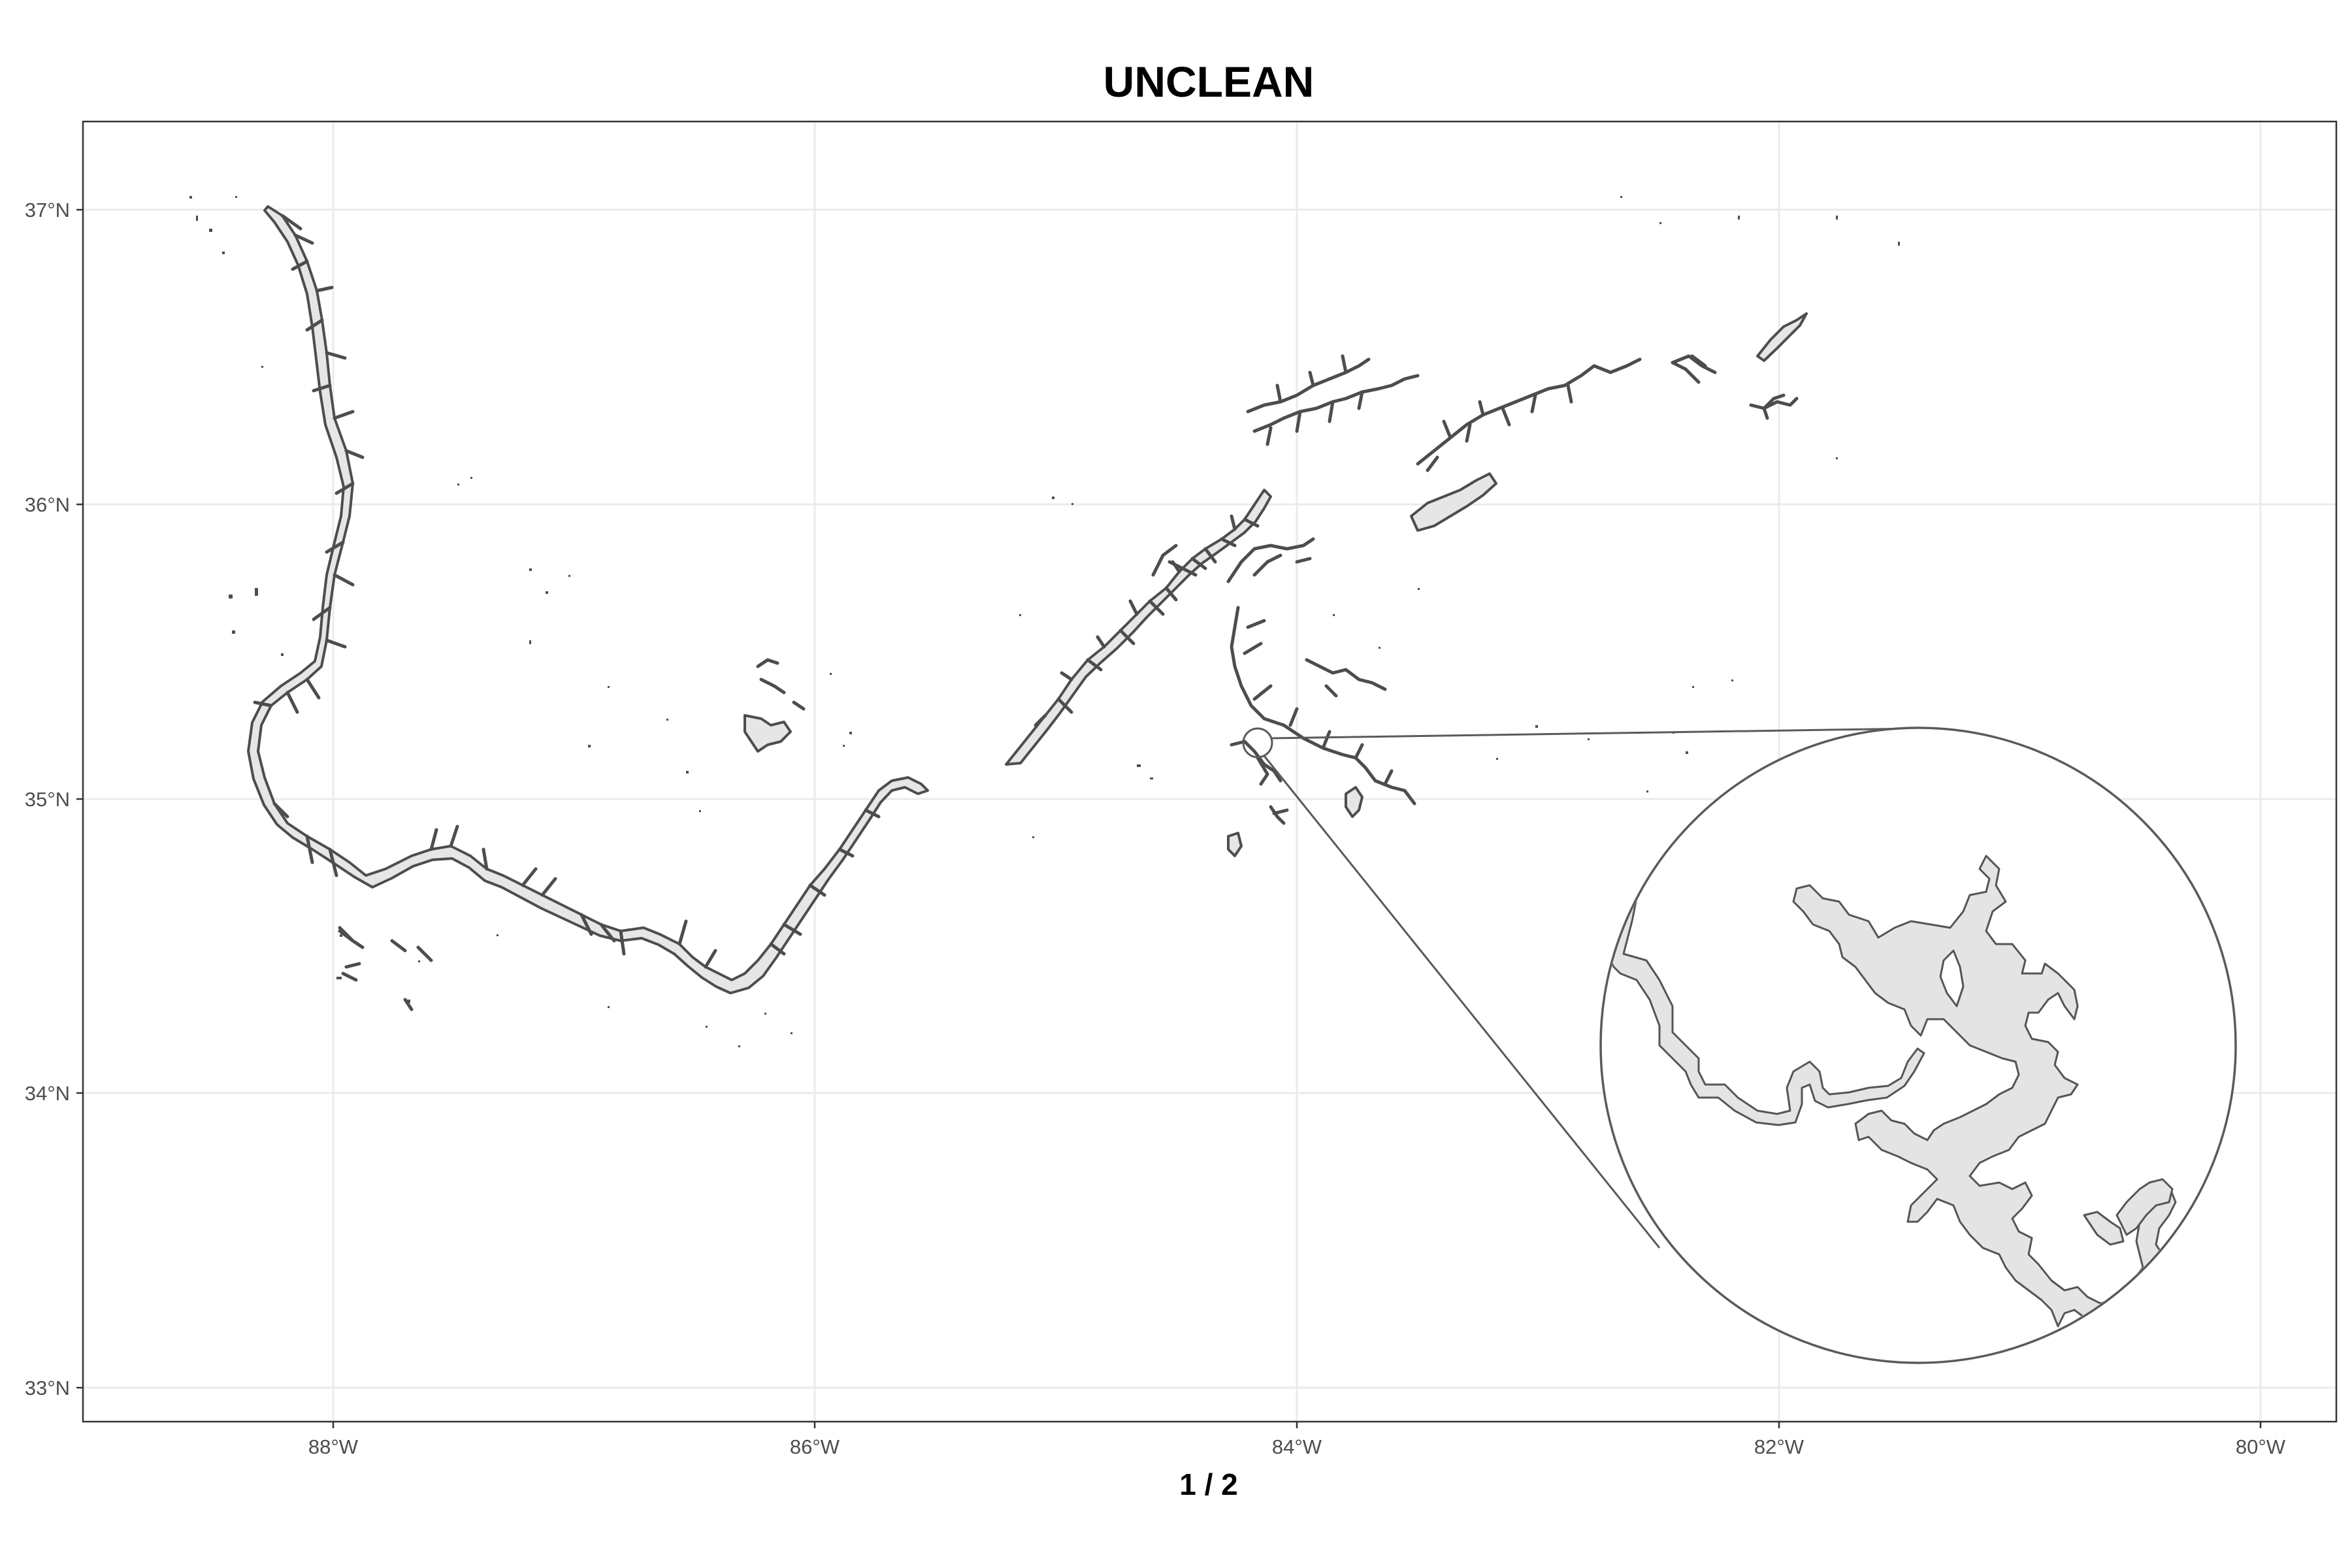  What do you see at coordinates (47, 799) in the screenshot?
I see `y-tick-label: 35°N` at bounding box center [47, 799].